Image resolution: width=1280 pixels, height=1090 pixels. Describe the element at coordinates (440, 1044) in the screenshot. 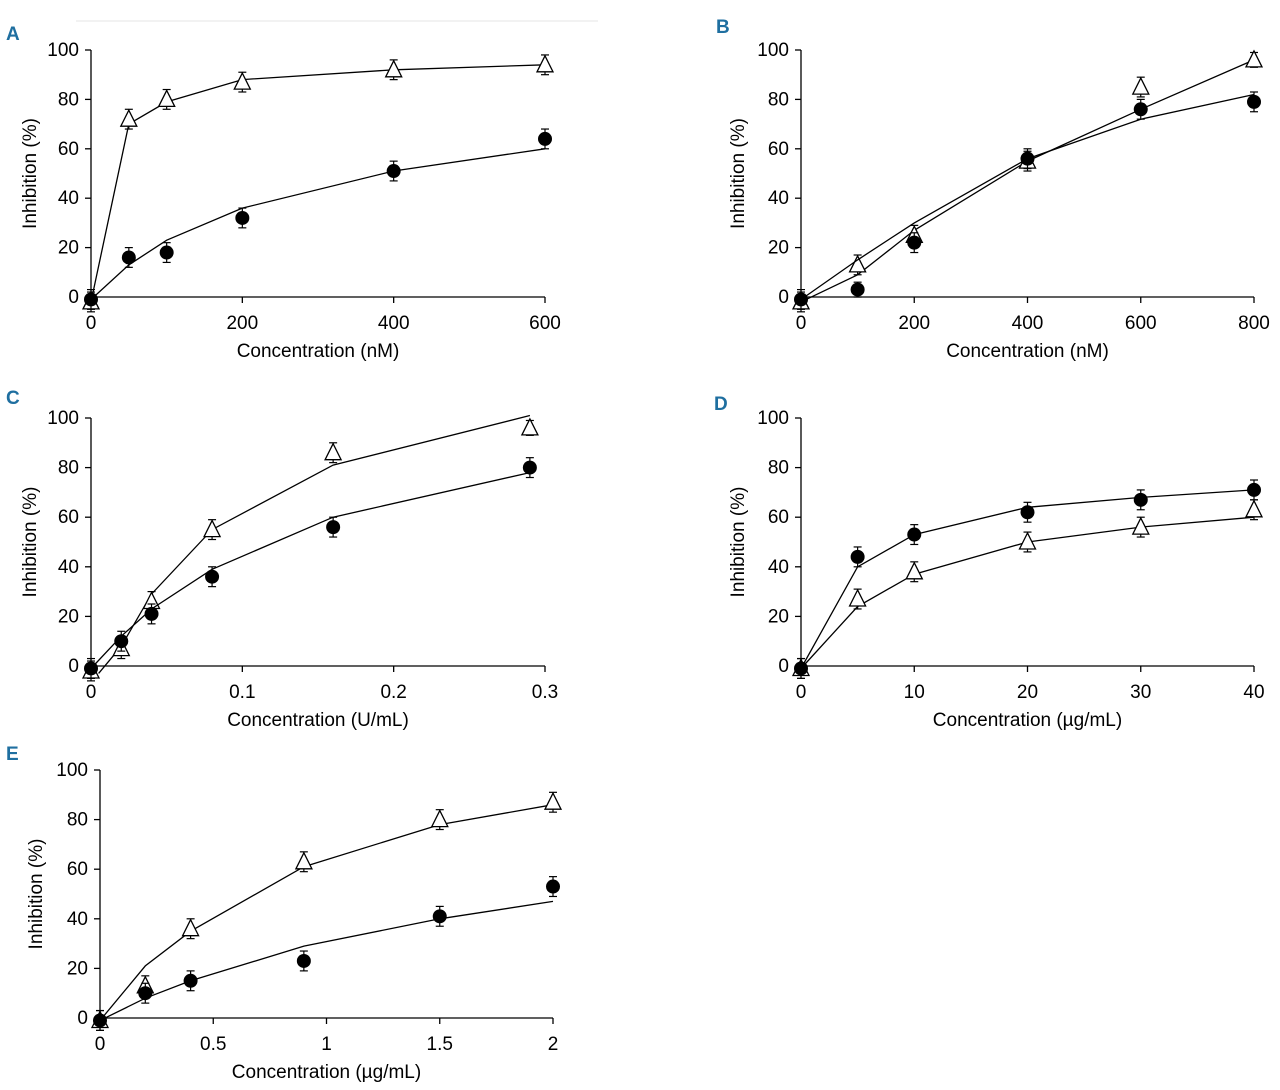

I see `x-tick-label: 1.5` at that location.